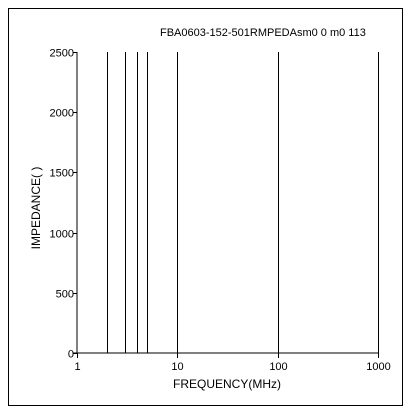 Image resolution: width=413 pixels, height=417 pixels. I want to click on y-tick-label-0: 0, so click(71, 355).